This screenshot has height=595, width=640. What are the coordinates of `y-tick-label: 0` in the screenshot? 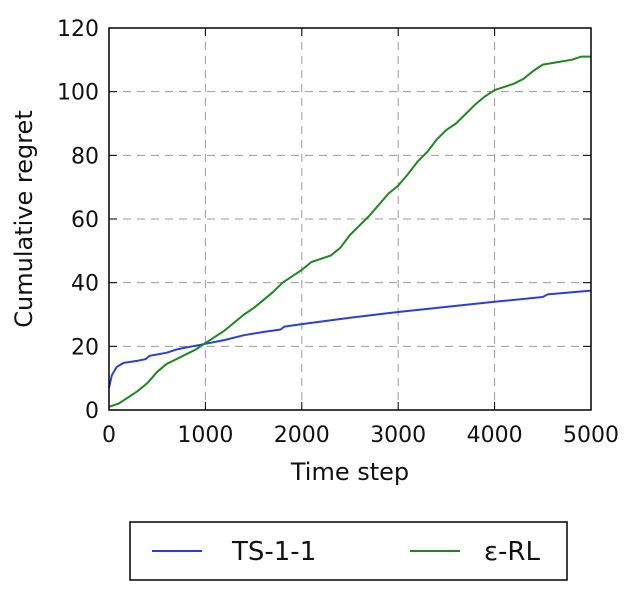 It's located at (92, 411).